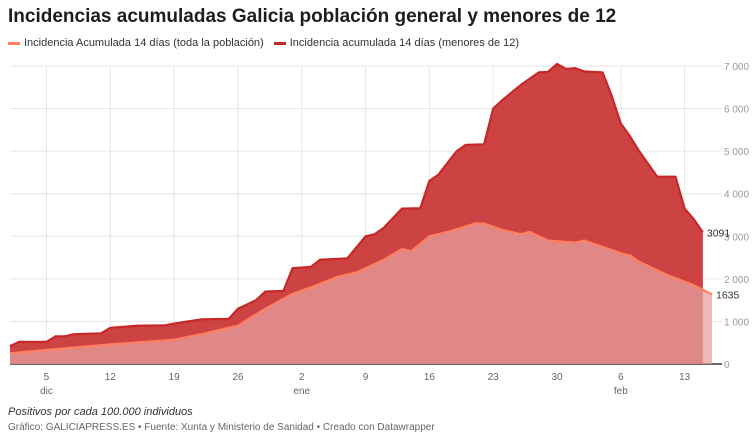  What do you see at coordinates (366, 377) in the screenshot?
I see `x-tick-label: 9` at bounding box center [366, 377].